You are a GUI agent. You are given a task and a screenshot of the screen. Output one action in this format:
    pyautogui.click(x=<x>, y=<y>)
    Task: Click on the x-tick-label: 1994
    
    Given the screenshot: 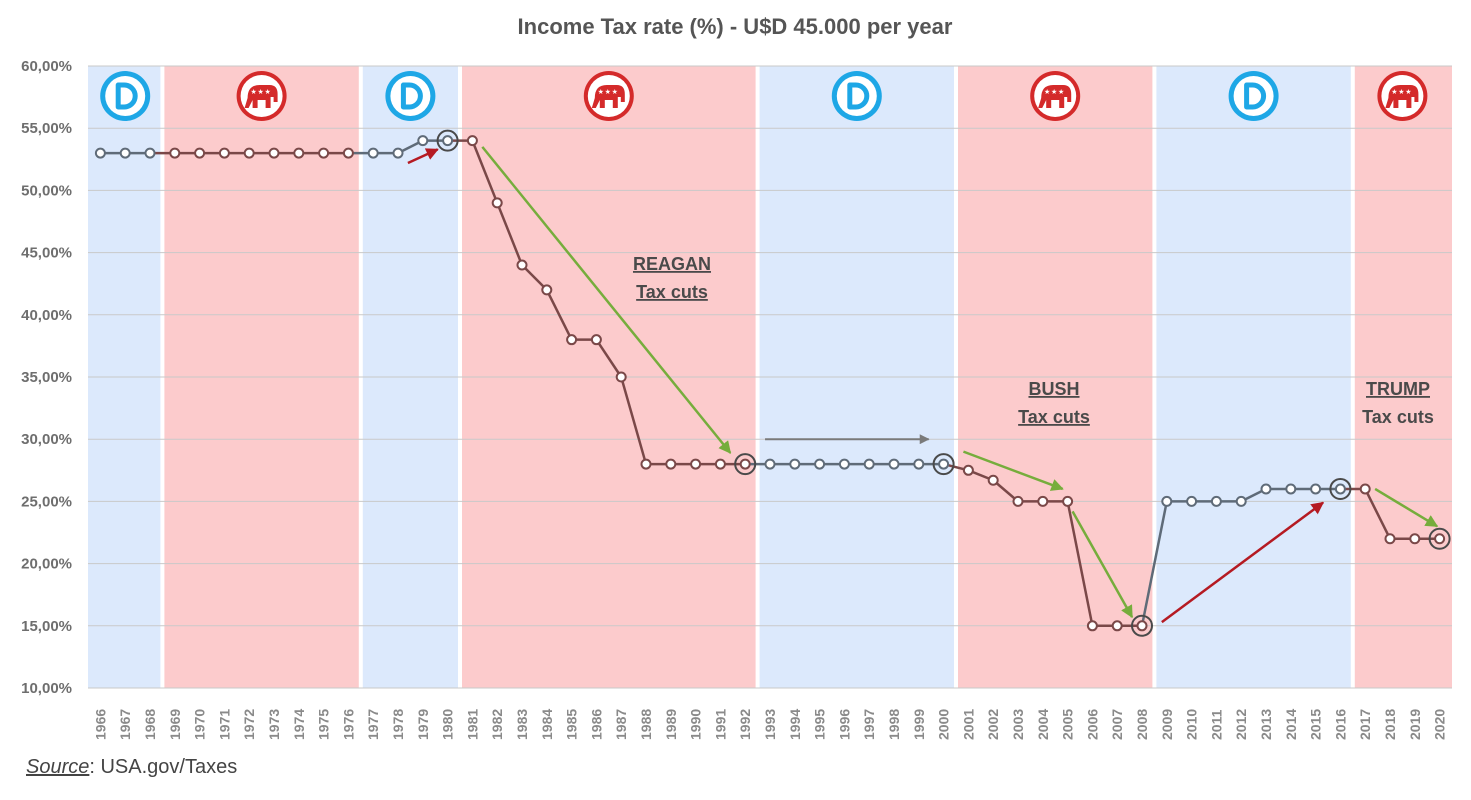 What is the action you would take?
    pyautogui.click(x=795, y=724)
    